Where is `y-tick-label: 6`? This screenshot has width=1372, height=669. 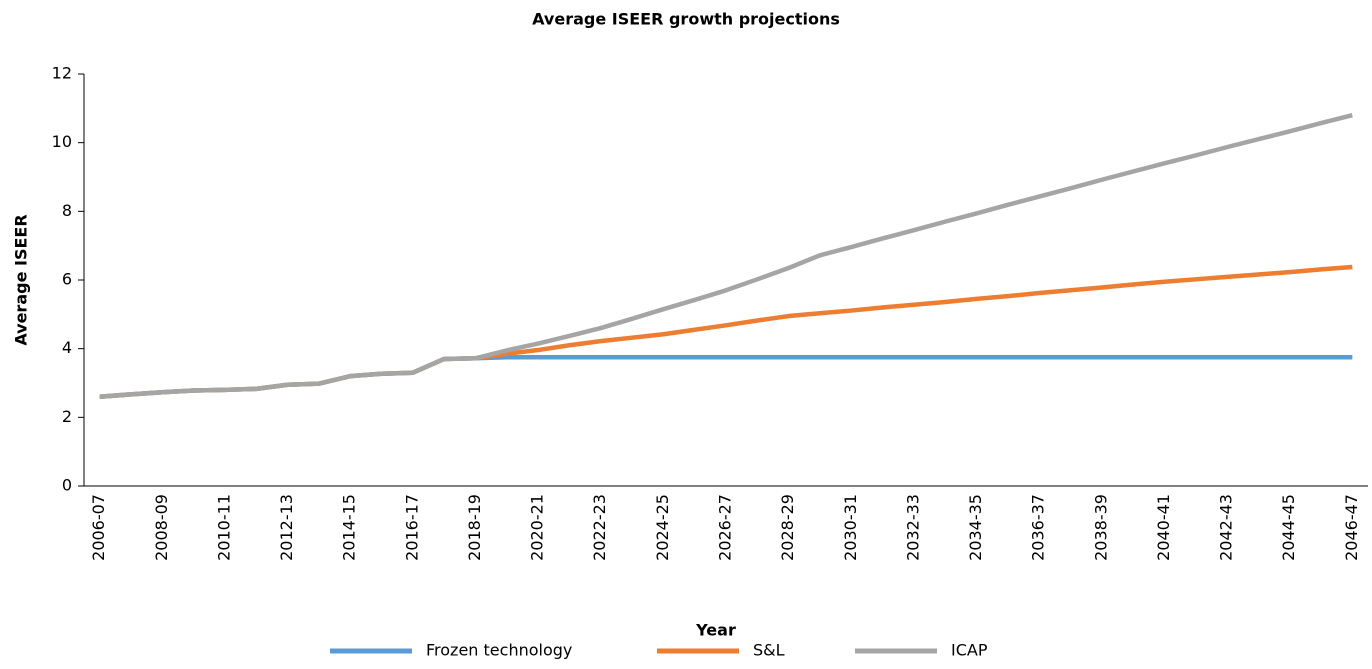 y-tick-label: 6 is located at coordinates (67, 279).